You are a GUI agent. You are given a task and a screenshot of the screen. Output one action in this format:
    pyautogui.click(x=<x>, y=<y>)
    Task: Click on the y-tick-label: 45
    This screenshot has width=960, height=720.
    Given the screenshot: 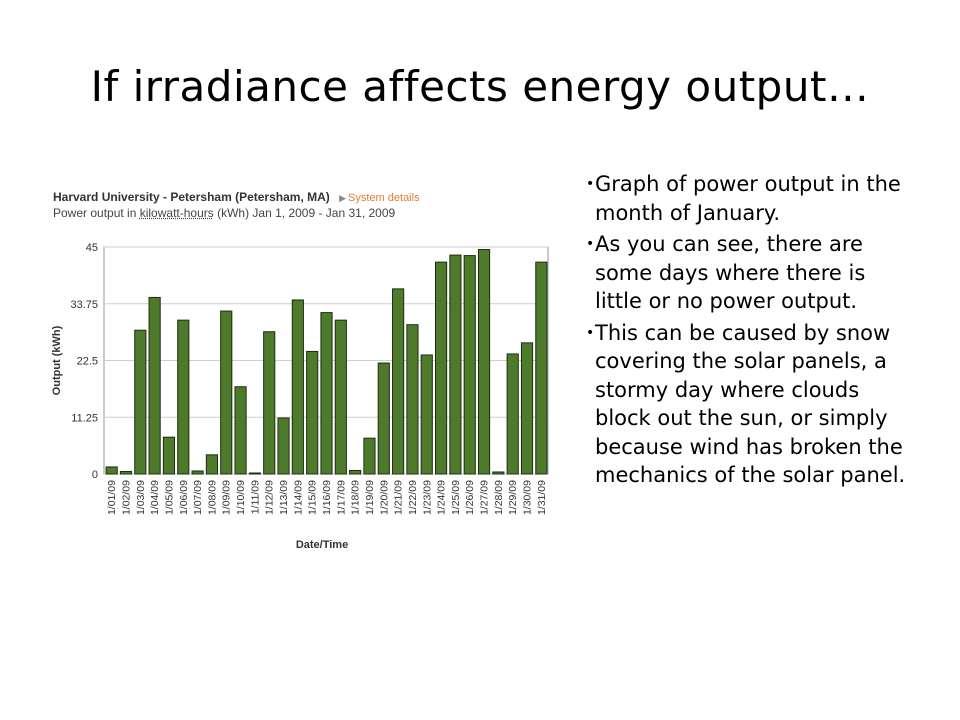 What is the action you would take?
    pyautogui.click(x=92, y=248)
    